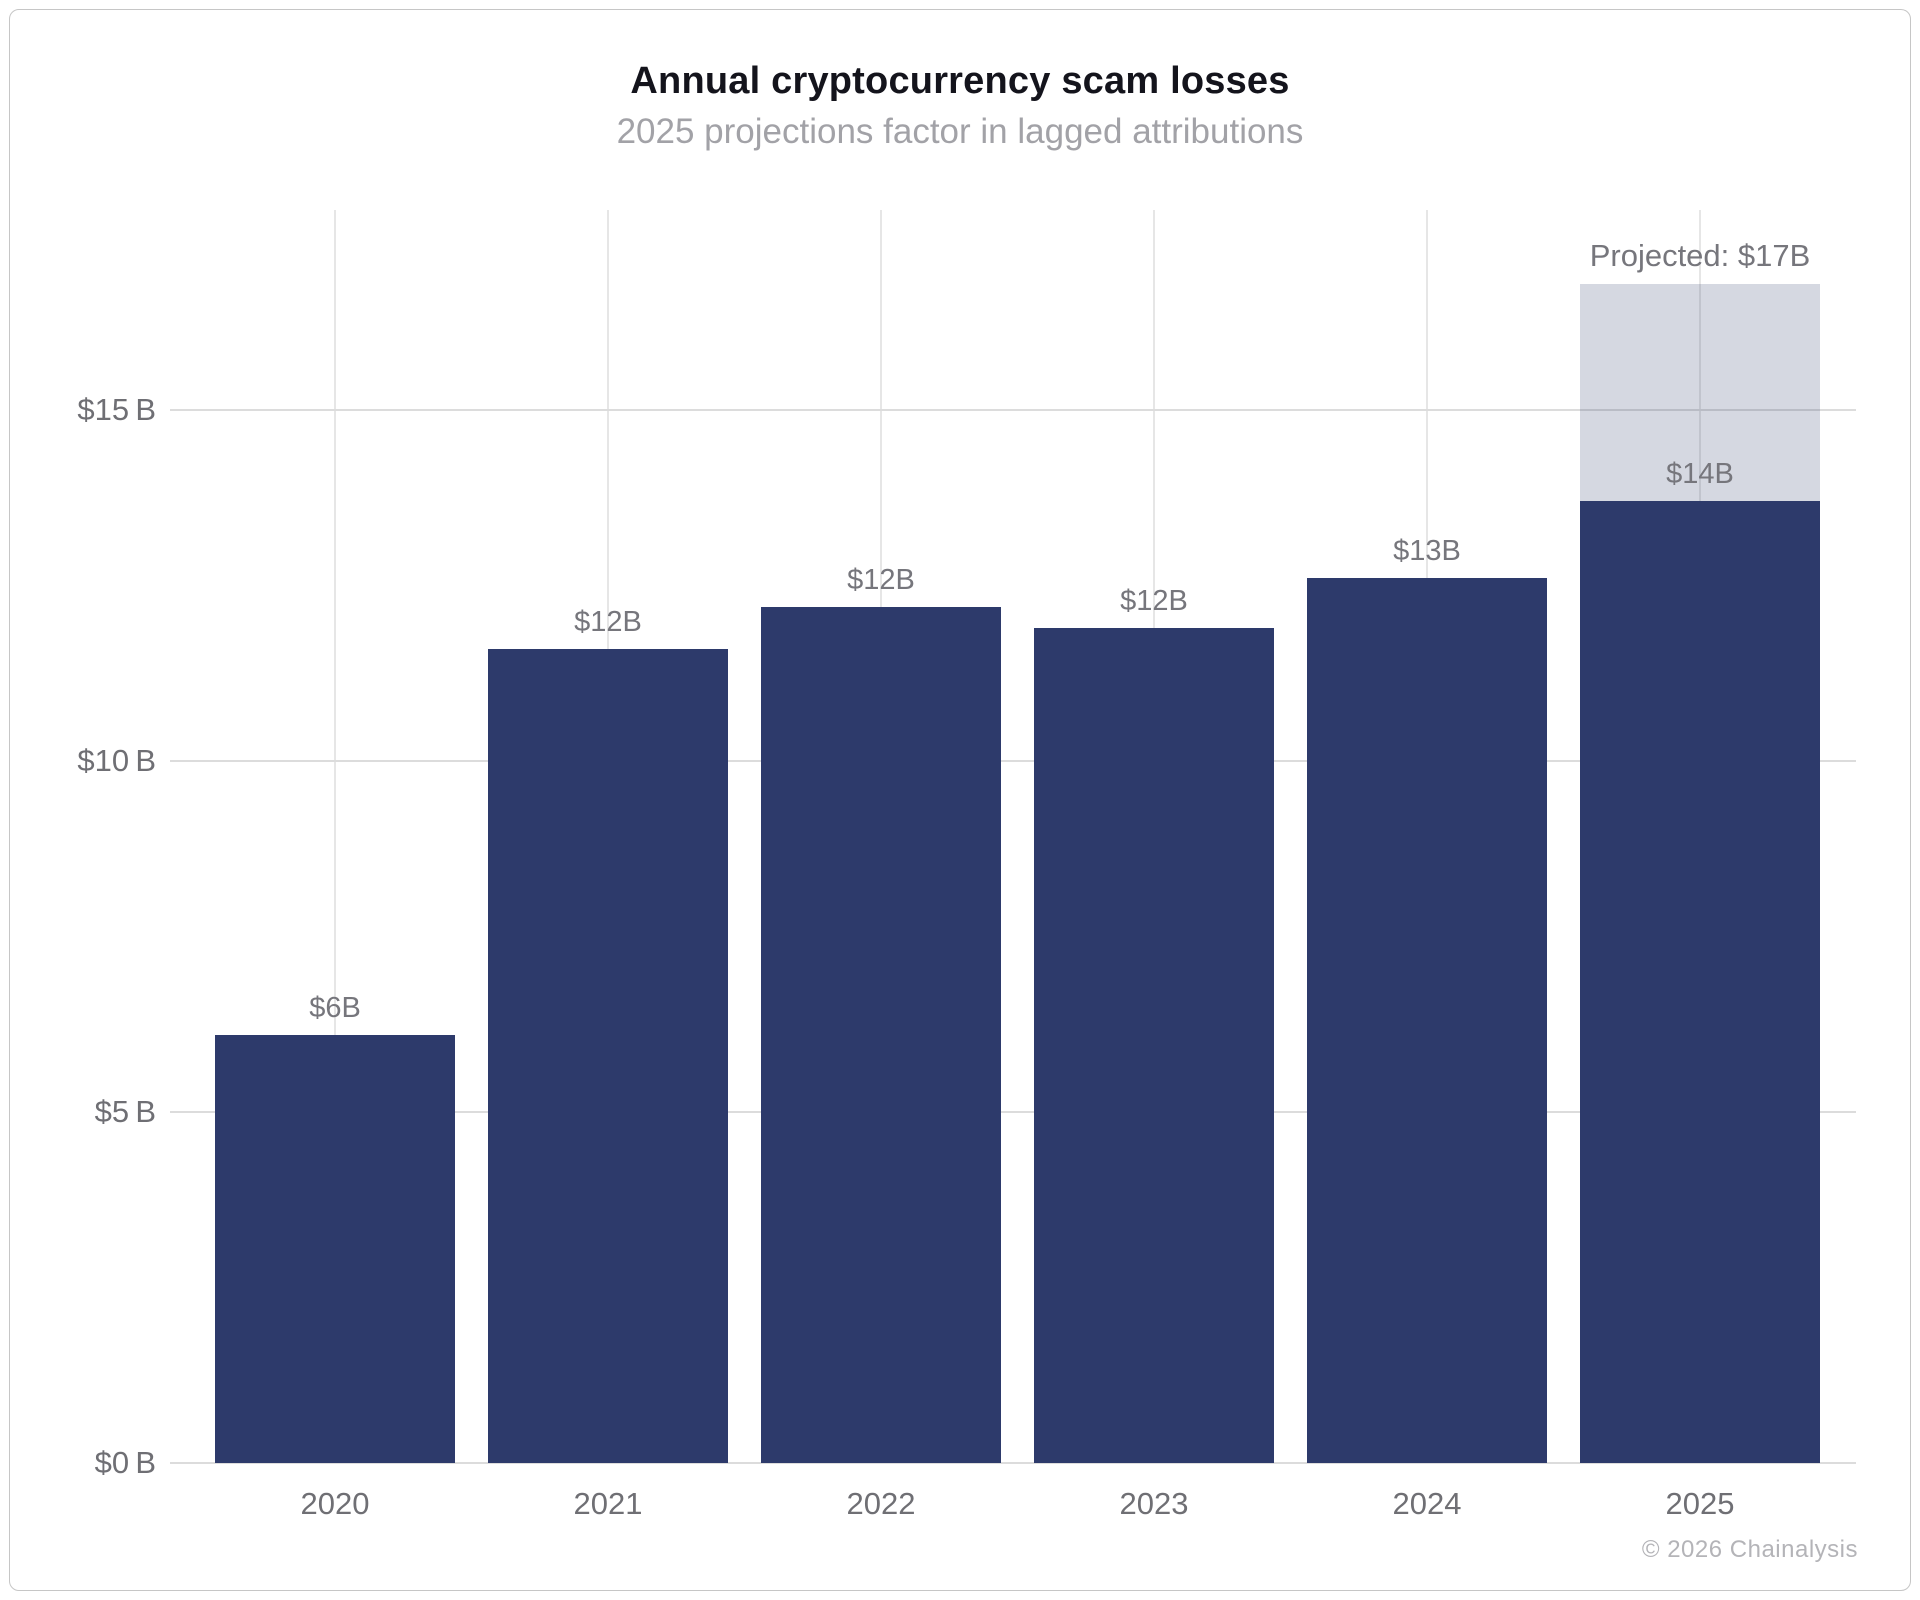 This screenshot has height=1600, width=1920. What do you see at coordinates (1700, 1503) in the screenshot?
I see `x-axis-tick-label-2025: 2025` at bounding box center [1700, 1503].